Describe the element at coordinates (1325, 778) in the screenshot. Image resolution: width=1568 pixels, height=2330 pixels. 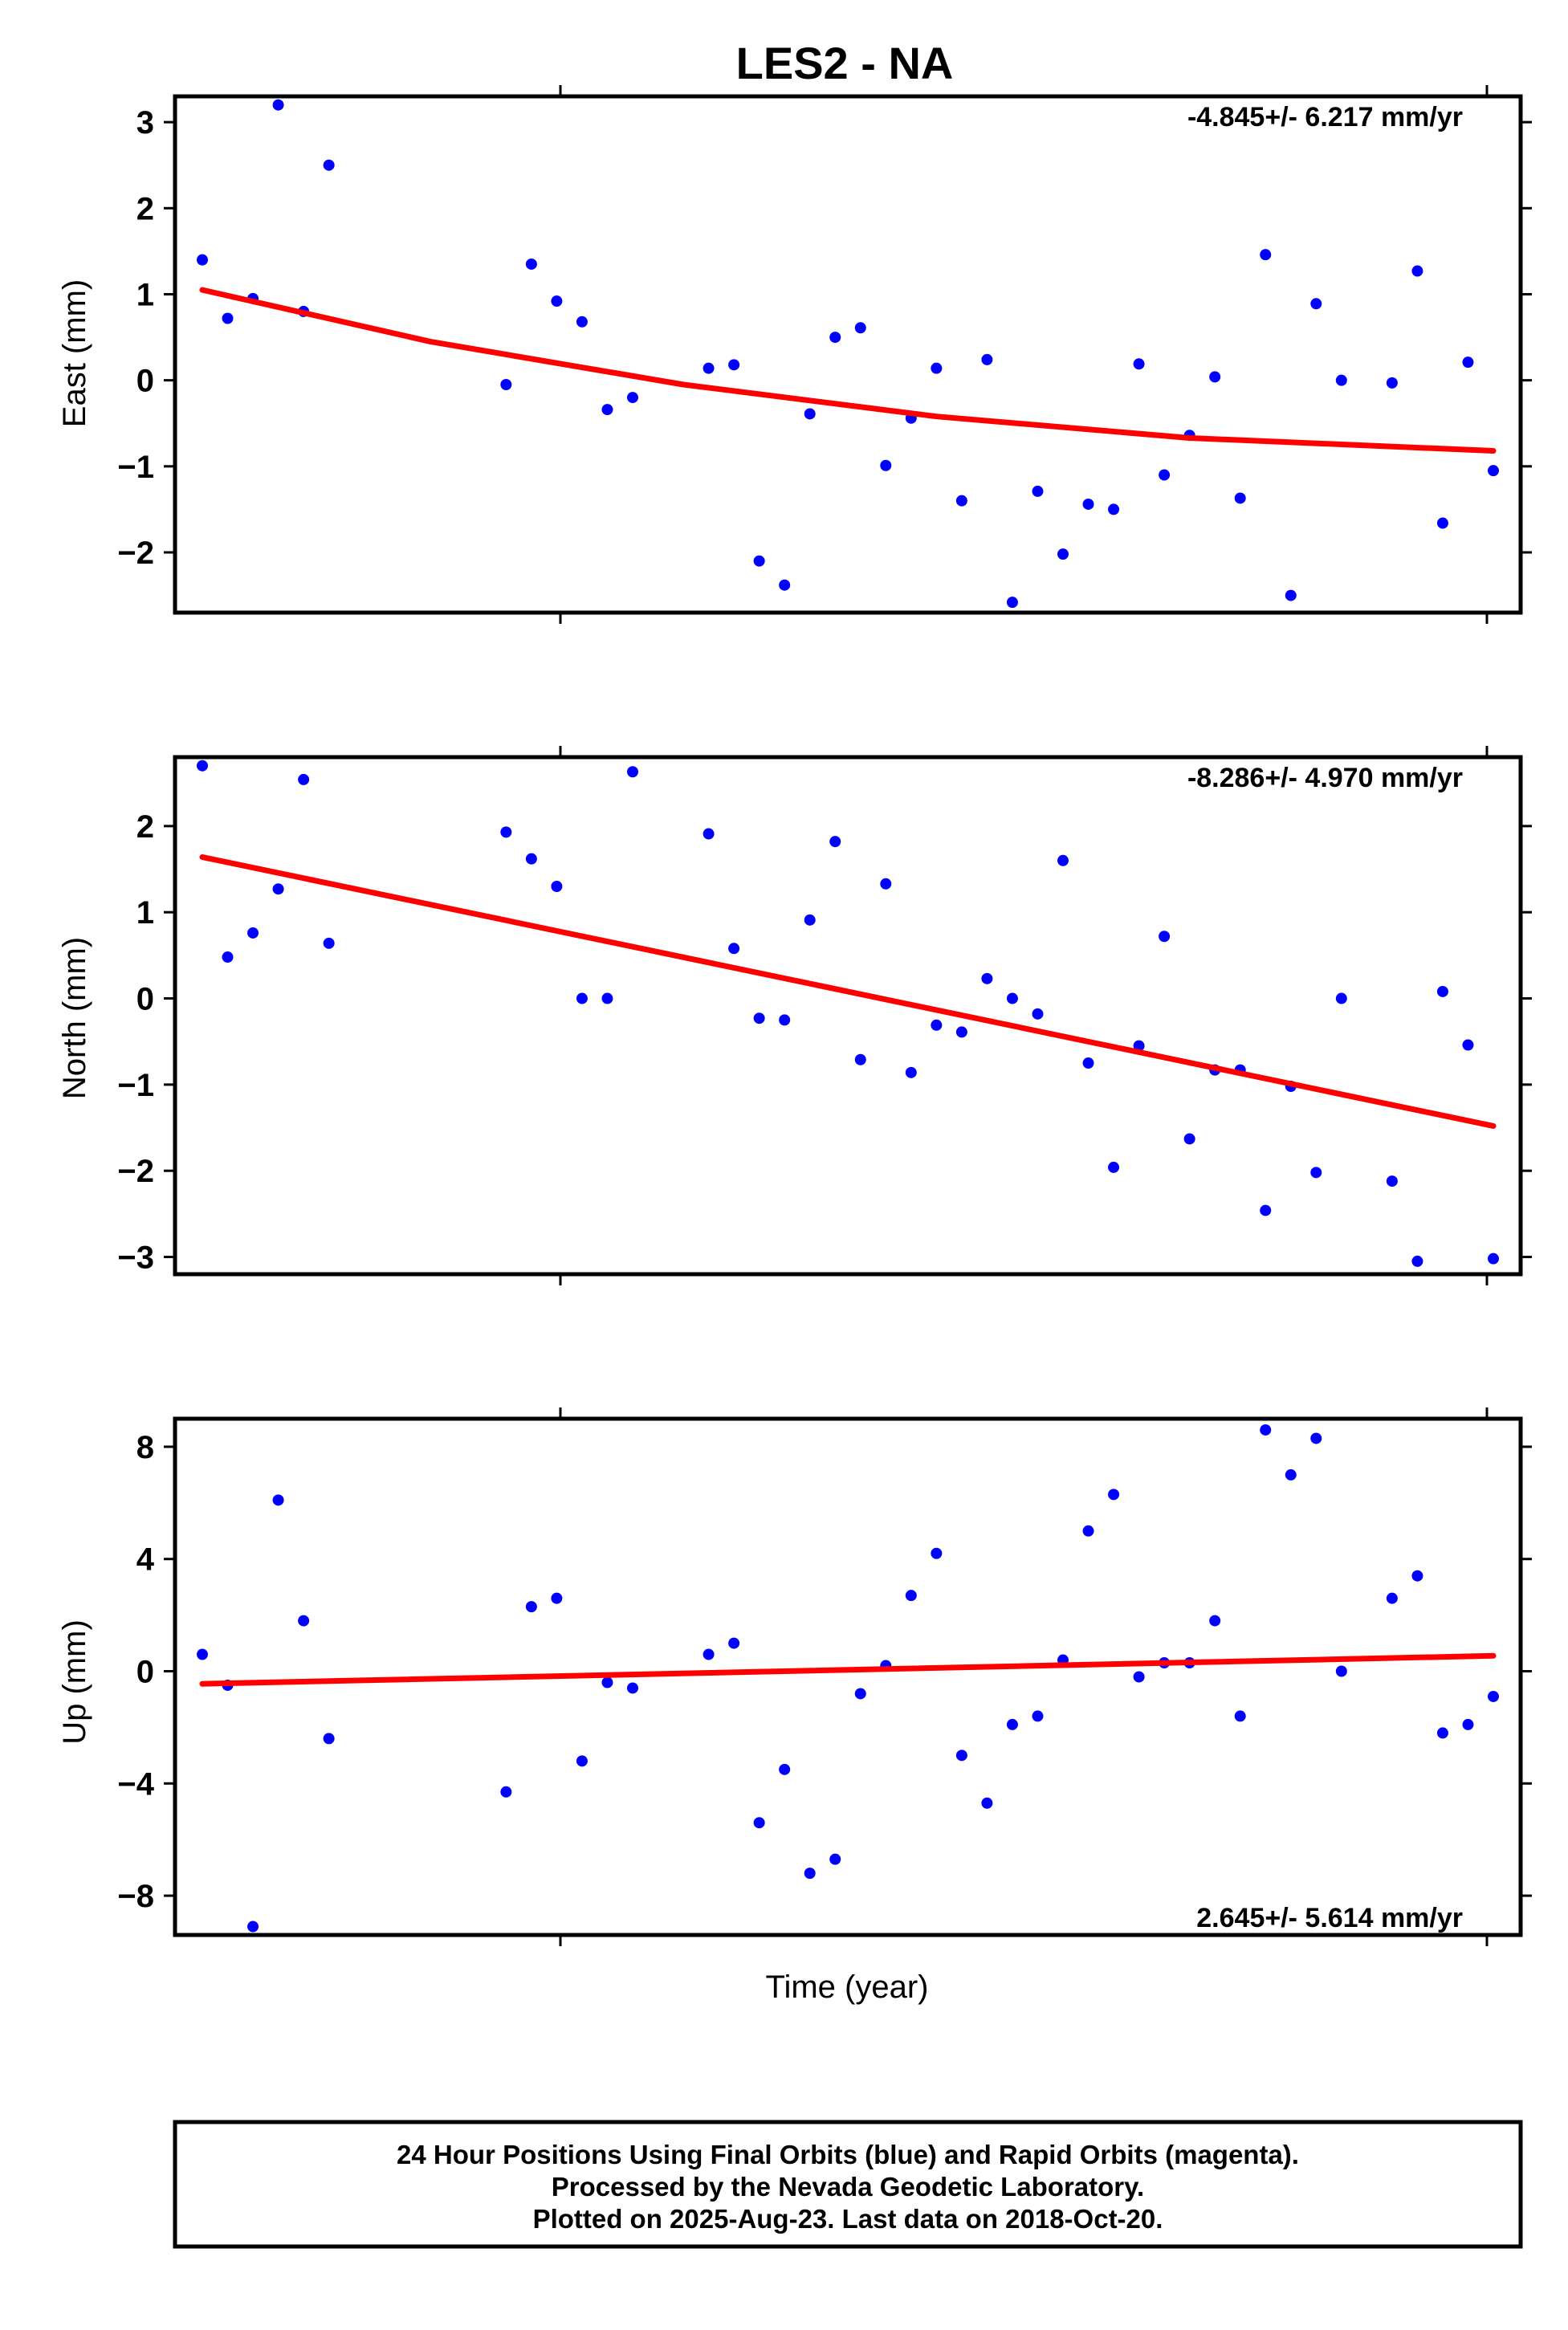
I see `north-rate-annotation: -8.286+/- 4.970 mm/yr` at that location.